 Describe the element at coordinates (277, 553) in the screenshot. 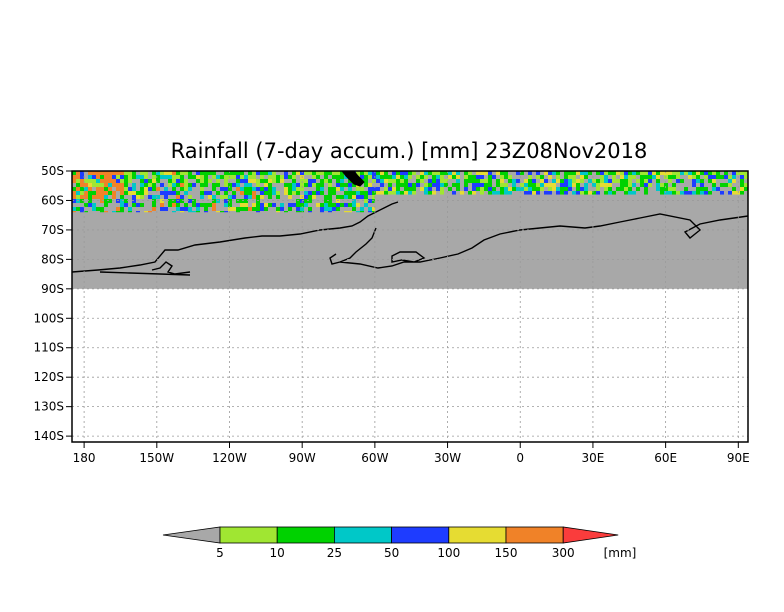

I see `colorbar-level-label: 10` at that location.